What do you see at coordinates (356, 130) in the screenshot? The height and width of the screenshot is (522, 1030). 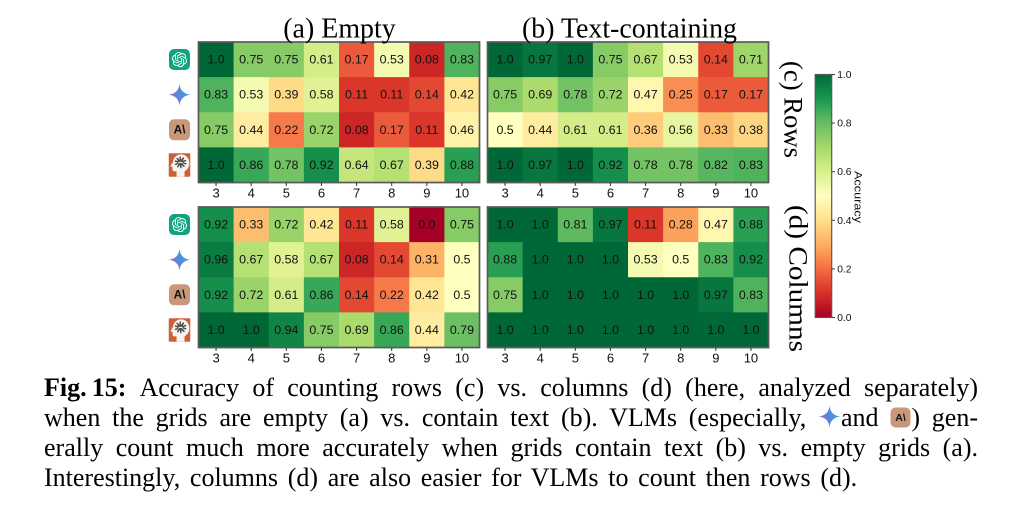 I see `svg-text: 0.08` at bounding box center [356, 130].